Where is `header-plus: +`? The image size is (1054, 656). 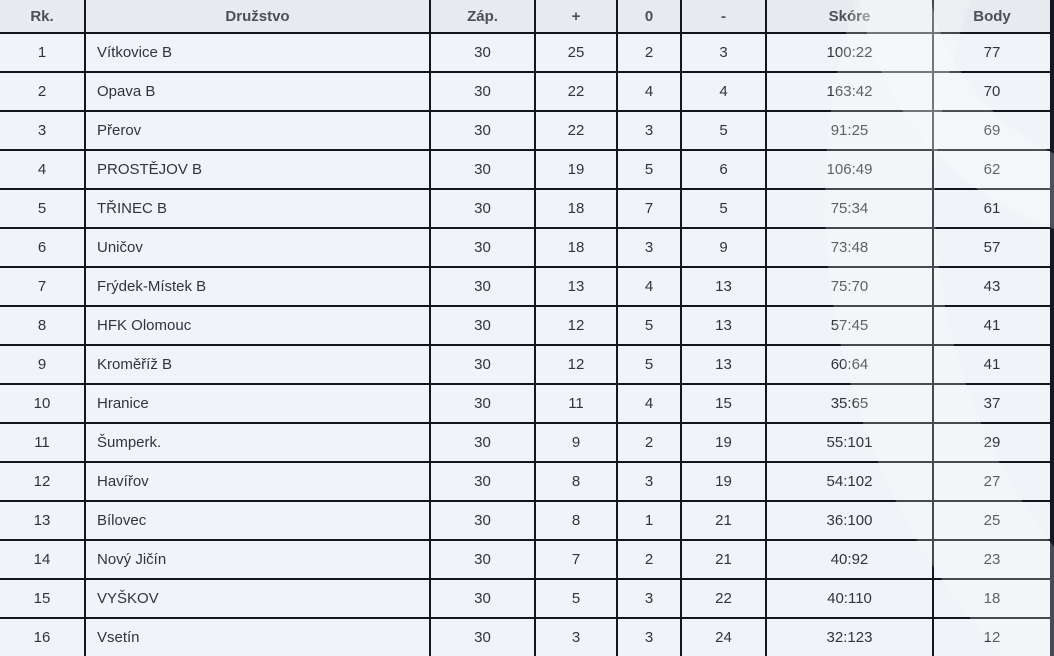
header-plus: + is located at coordinates (576, 17).